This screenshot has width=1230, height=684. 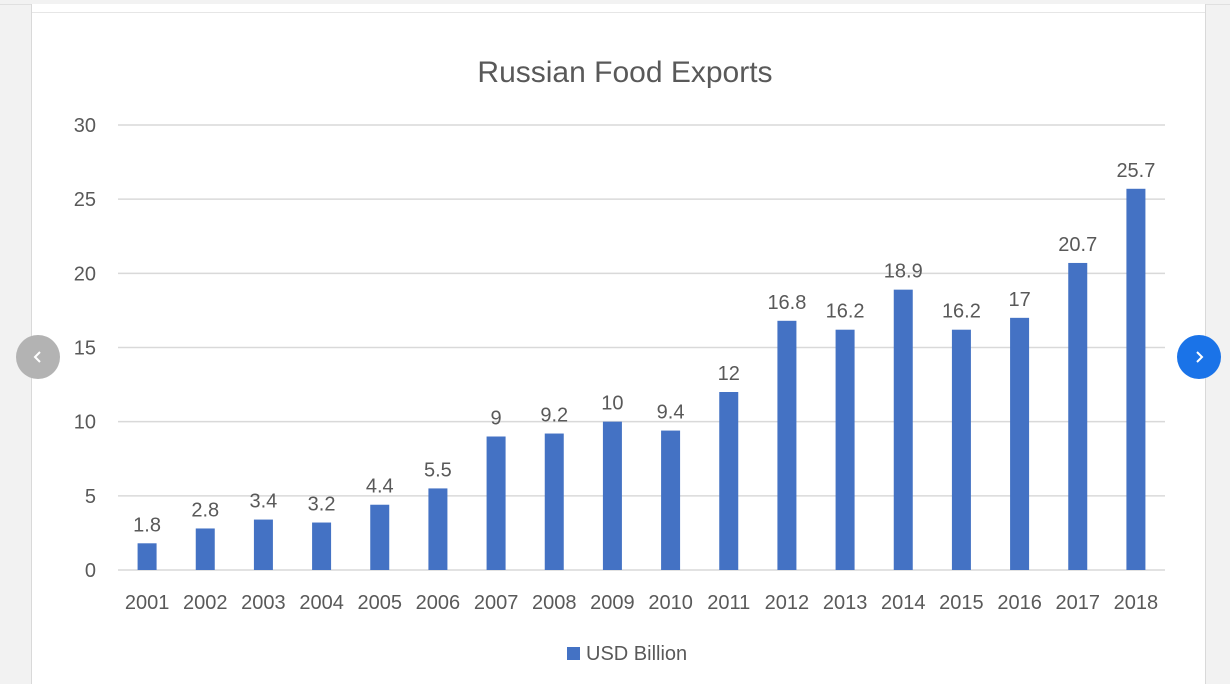 I want to click on legend: USD Billion, so click(x=627, y=654).